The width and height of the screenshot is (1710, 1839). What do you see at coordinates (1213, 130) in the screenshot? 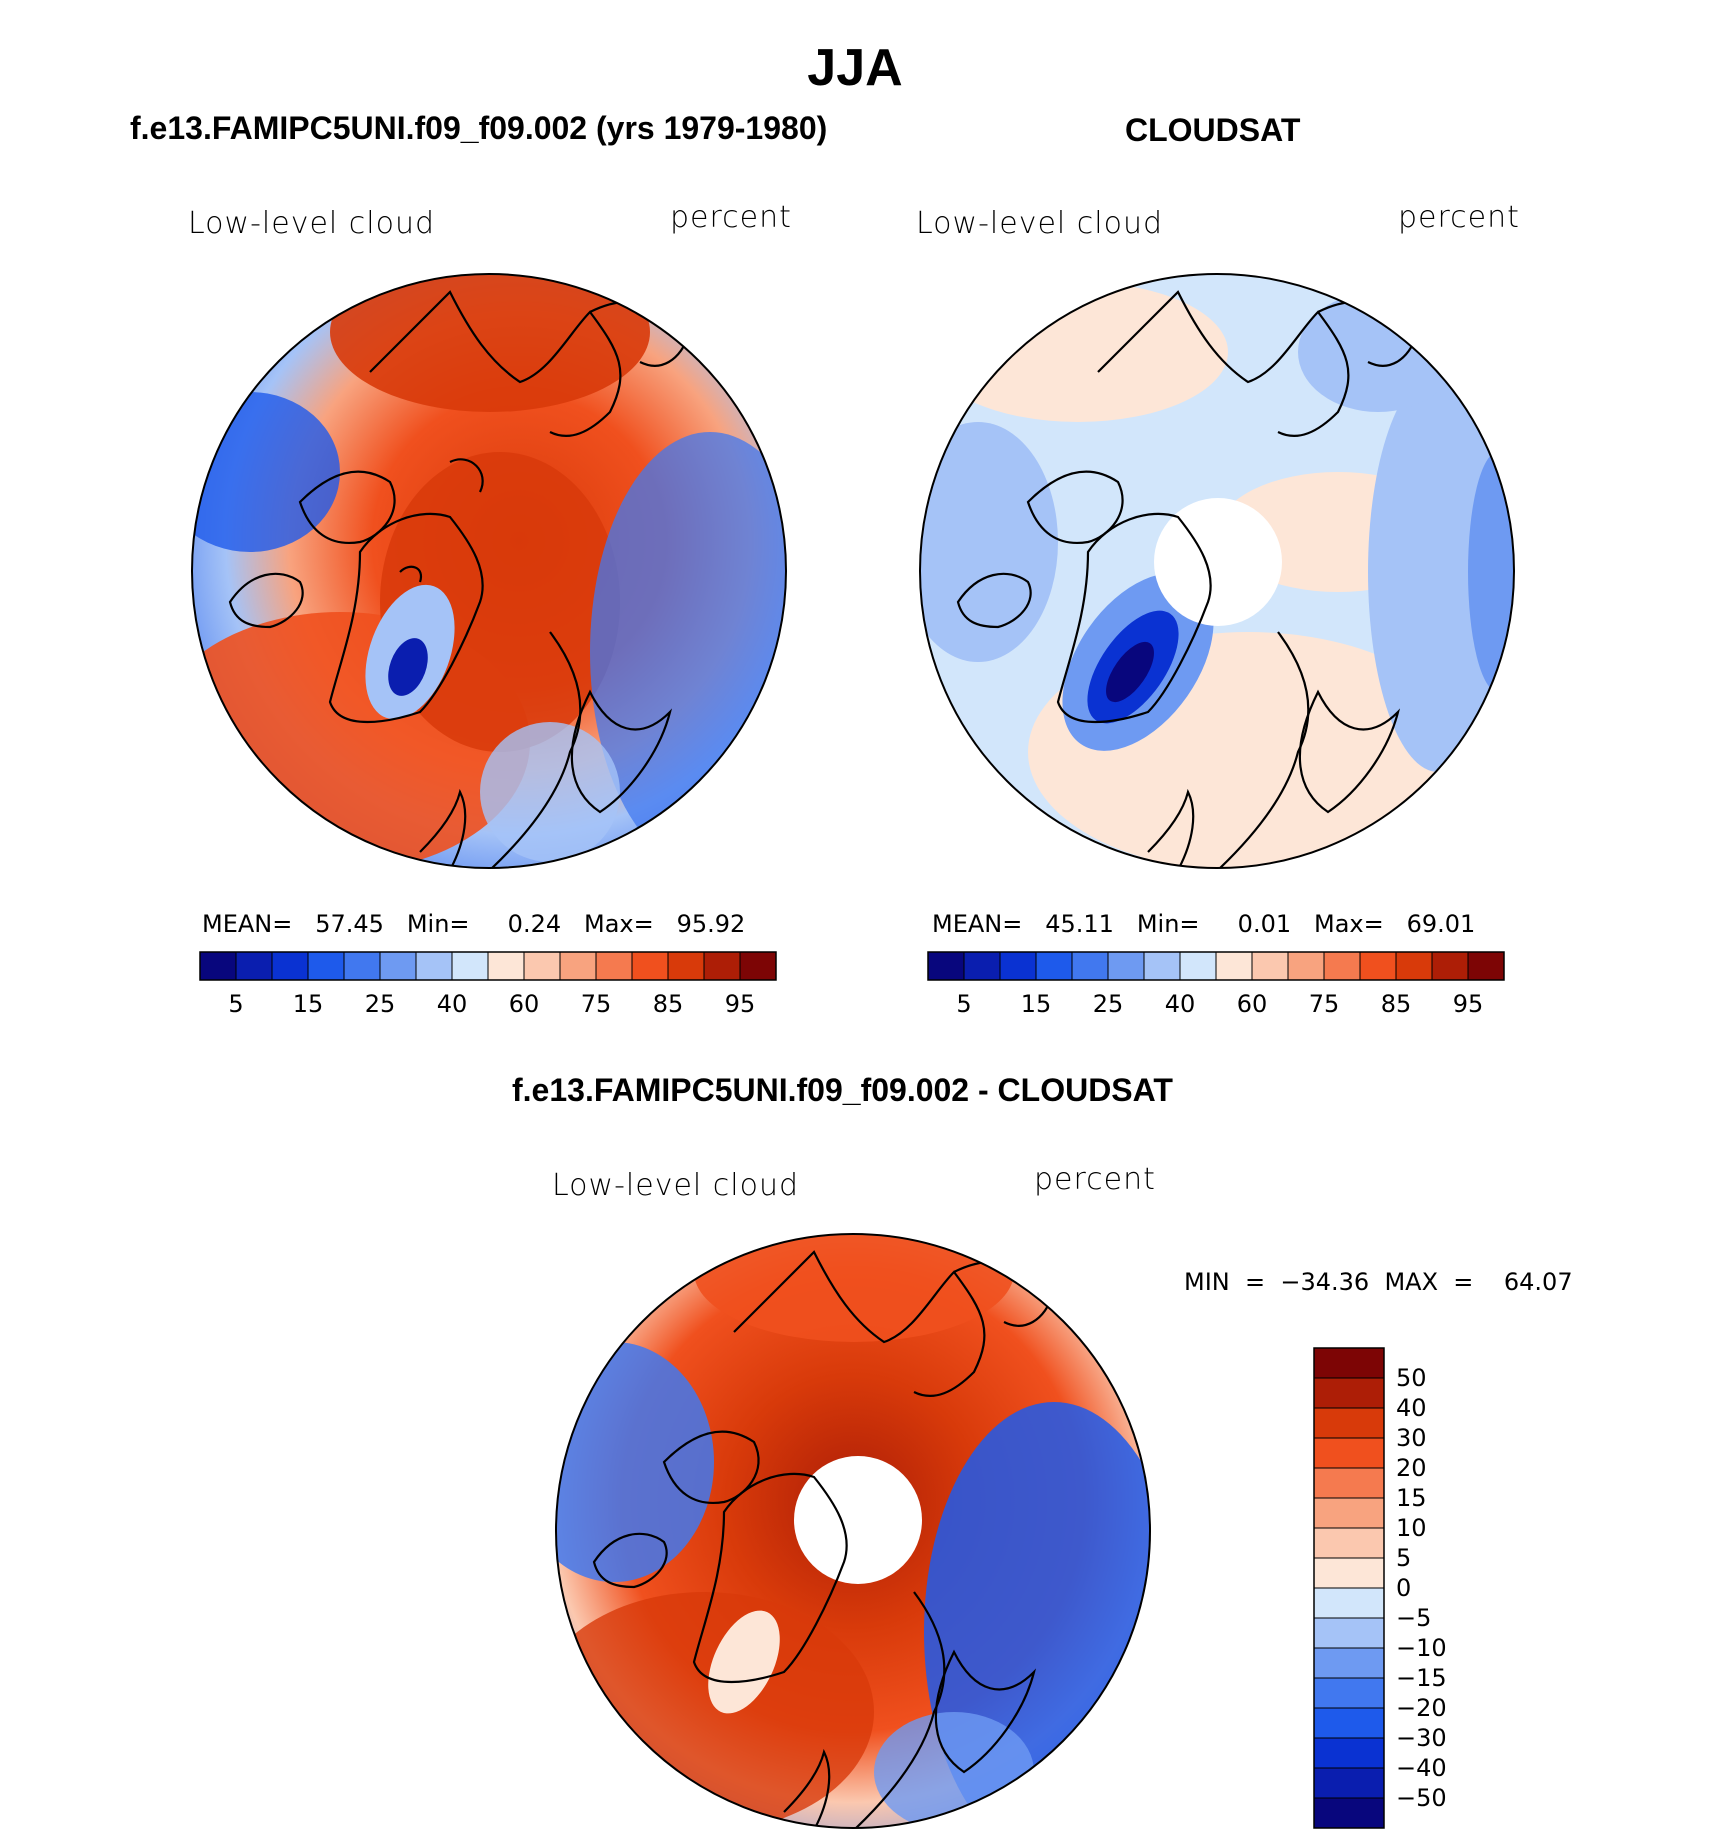
I see `obs-panel-title: CLOUDSAT` at bounding box center [1213, 130].